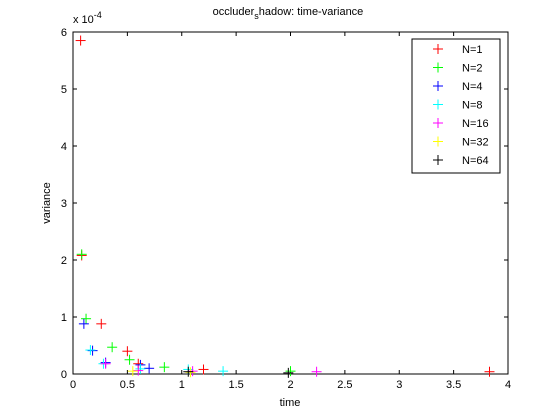 Image resolution: width=560 pixels, height=420 pixels. Describe the element at coordinates (508, 385) in the screenshot. I see `x-tick-label: 4` at that location.